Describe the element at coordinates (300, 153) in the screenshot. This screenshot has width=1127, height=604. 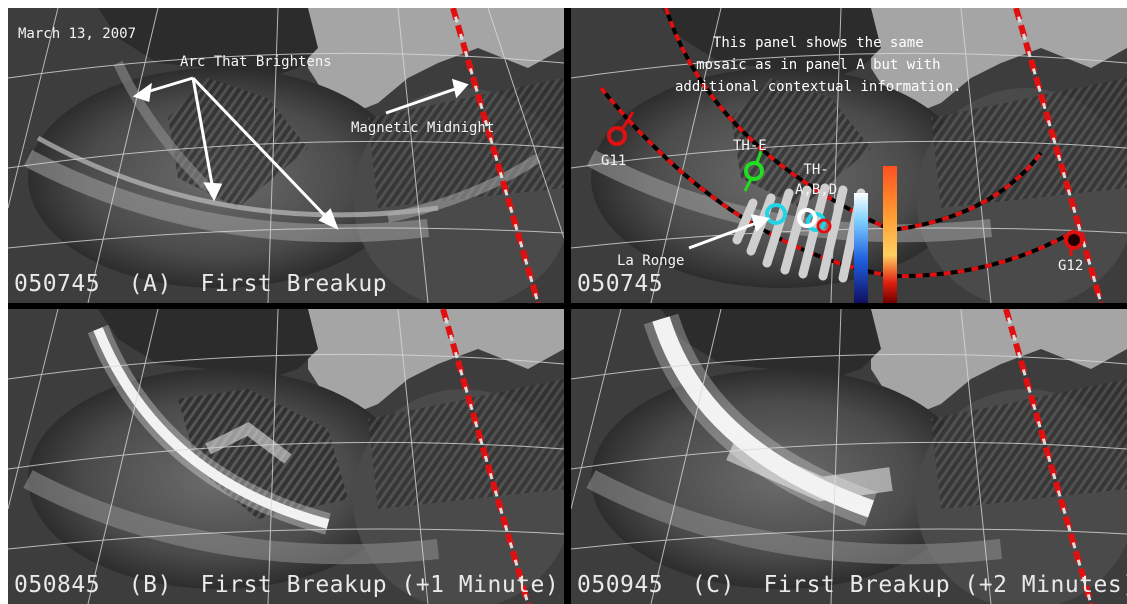
I see `arc-arrows` at that location.